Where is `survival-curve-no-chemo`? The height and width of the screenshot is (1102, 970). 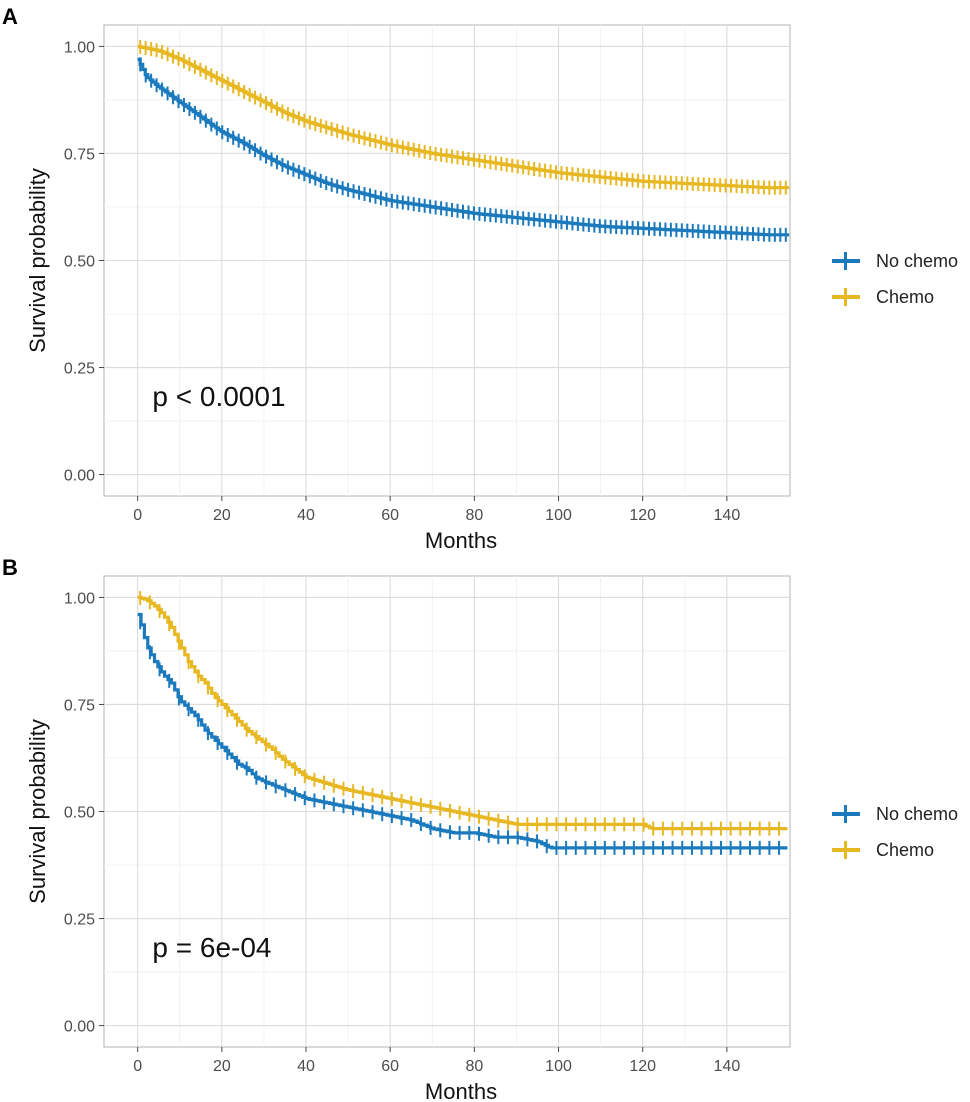 survival-curve-no-chemo is located at coordinates (462, 731).